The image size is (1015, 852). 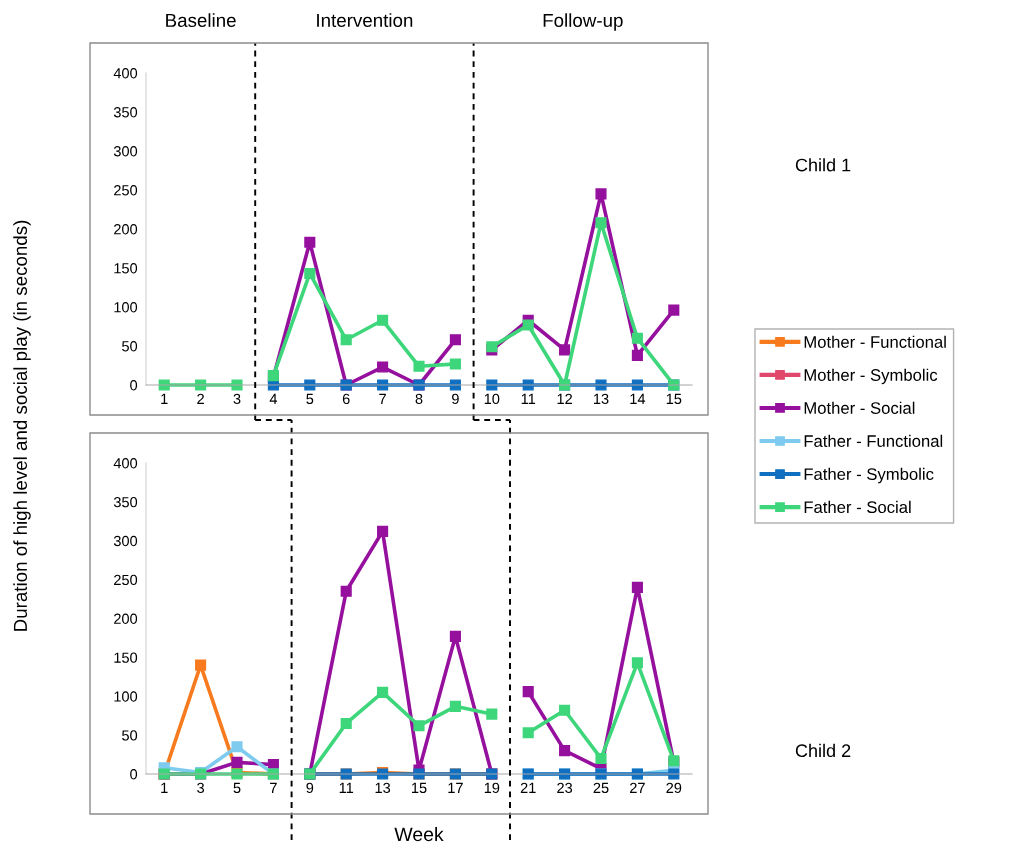 I want to click on x-tick-label: 23, so click(x=565, y=788).